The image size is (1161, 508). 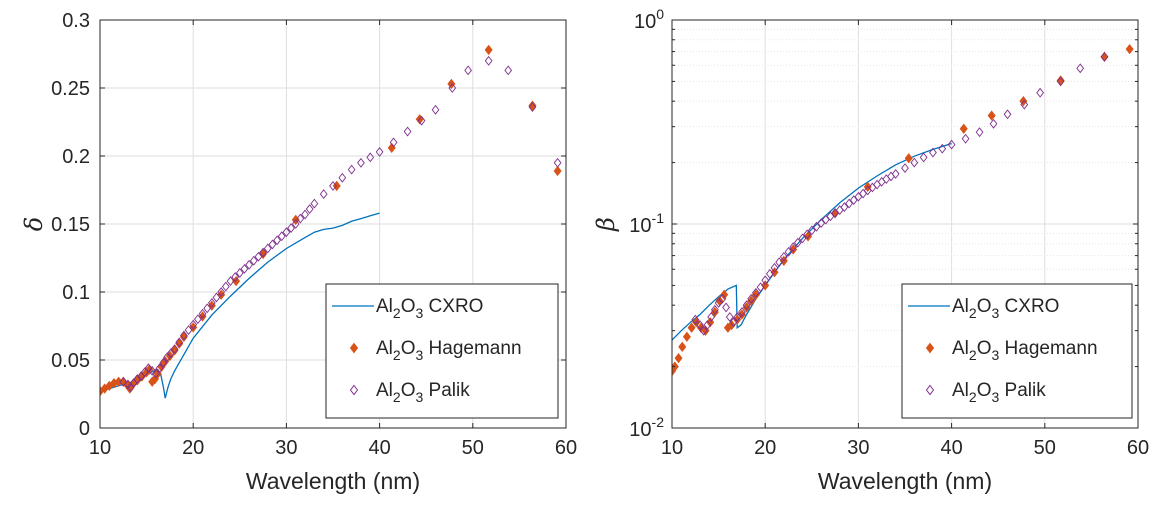 I want to click on y-tick-label: 0.05, so click(x=70, y=361).